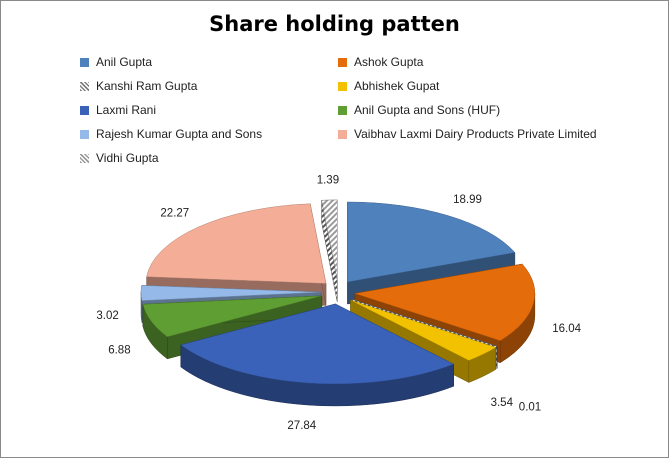 Image resolution: width=669 pixels, height=458 pixels. What do you see at coordinates (328, 181) in the screenshot?
I see `data-label: 1.39` at bounding box center [328, 181].